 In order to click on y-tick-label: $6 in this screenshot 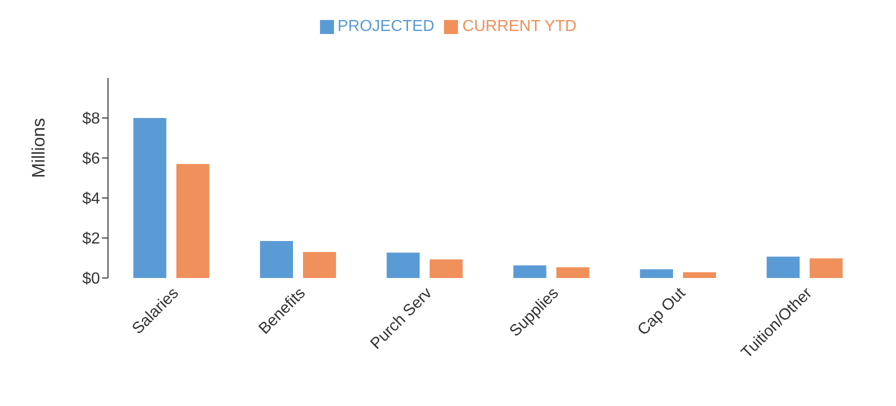, I will do `click(91, 159)`.